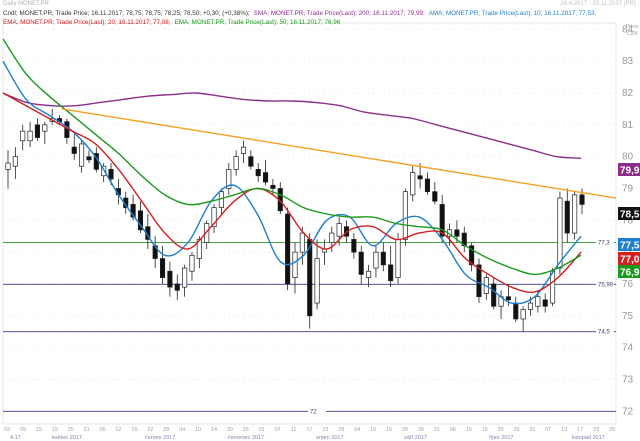 The image size is (640, 441). Describe the element at coordinates (415, 438) in the screenshot. I see `x-month-label: září 2017` at that location.